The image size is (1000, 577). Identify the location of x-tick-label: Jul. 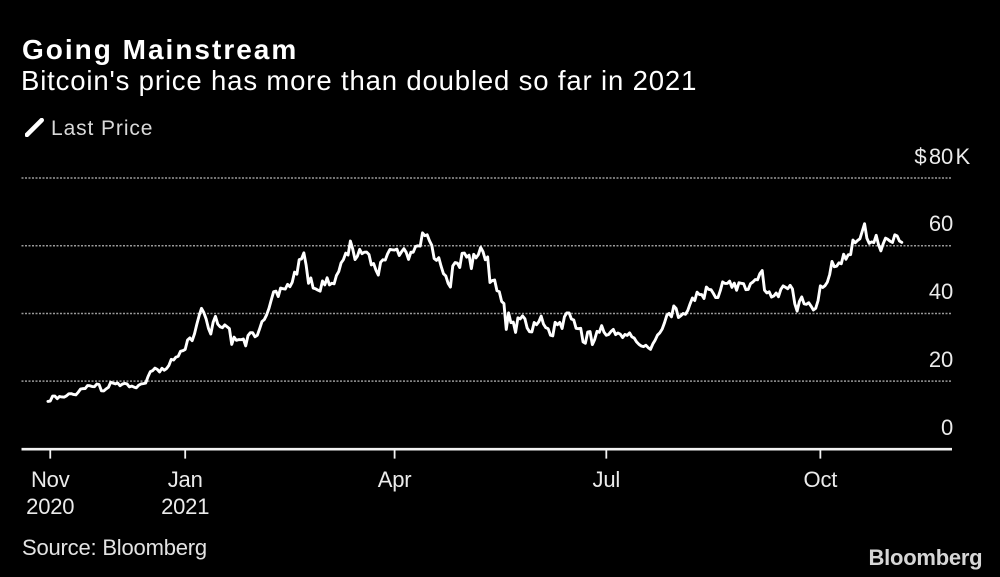
(607, 480).